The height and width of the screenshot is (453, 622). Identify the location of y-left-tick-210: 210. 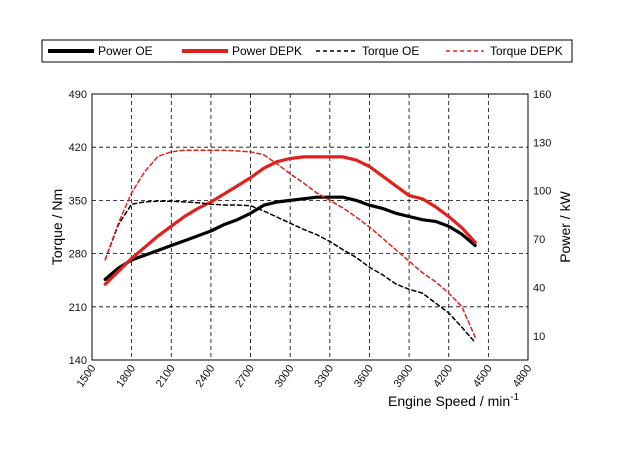
(78, 308).